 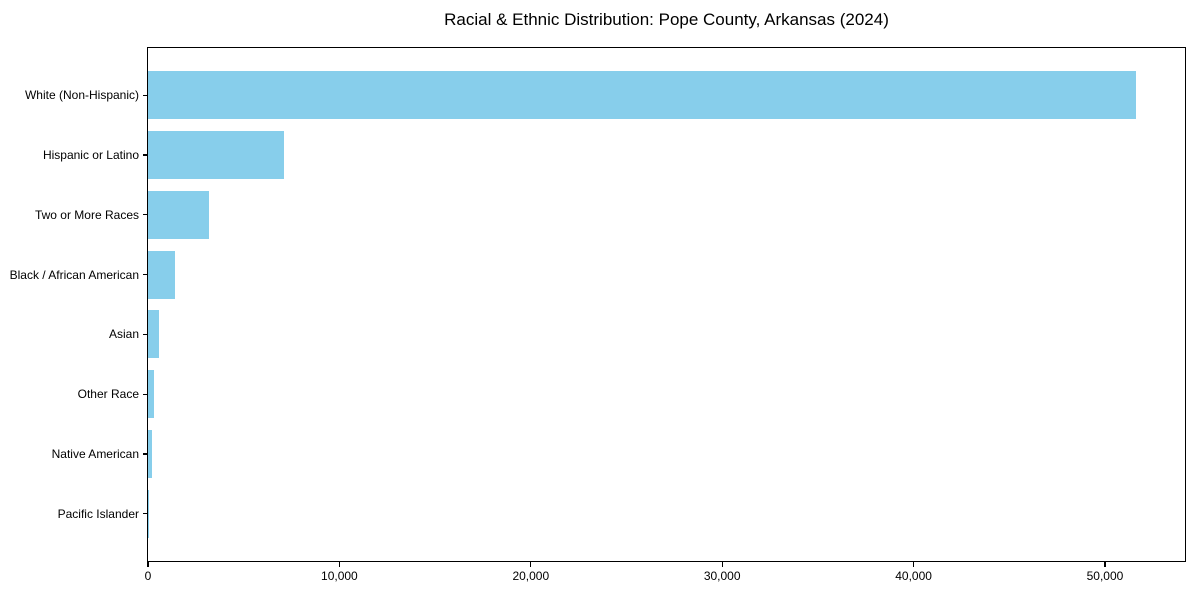 I want to click on x-axis-tick-label: 50,000, so click(x=1105, y=576).